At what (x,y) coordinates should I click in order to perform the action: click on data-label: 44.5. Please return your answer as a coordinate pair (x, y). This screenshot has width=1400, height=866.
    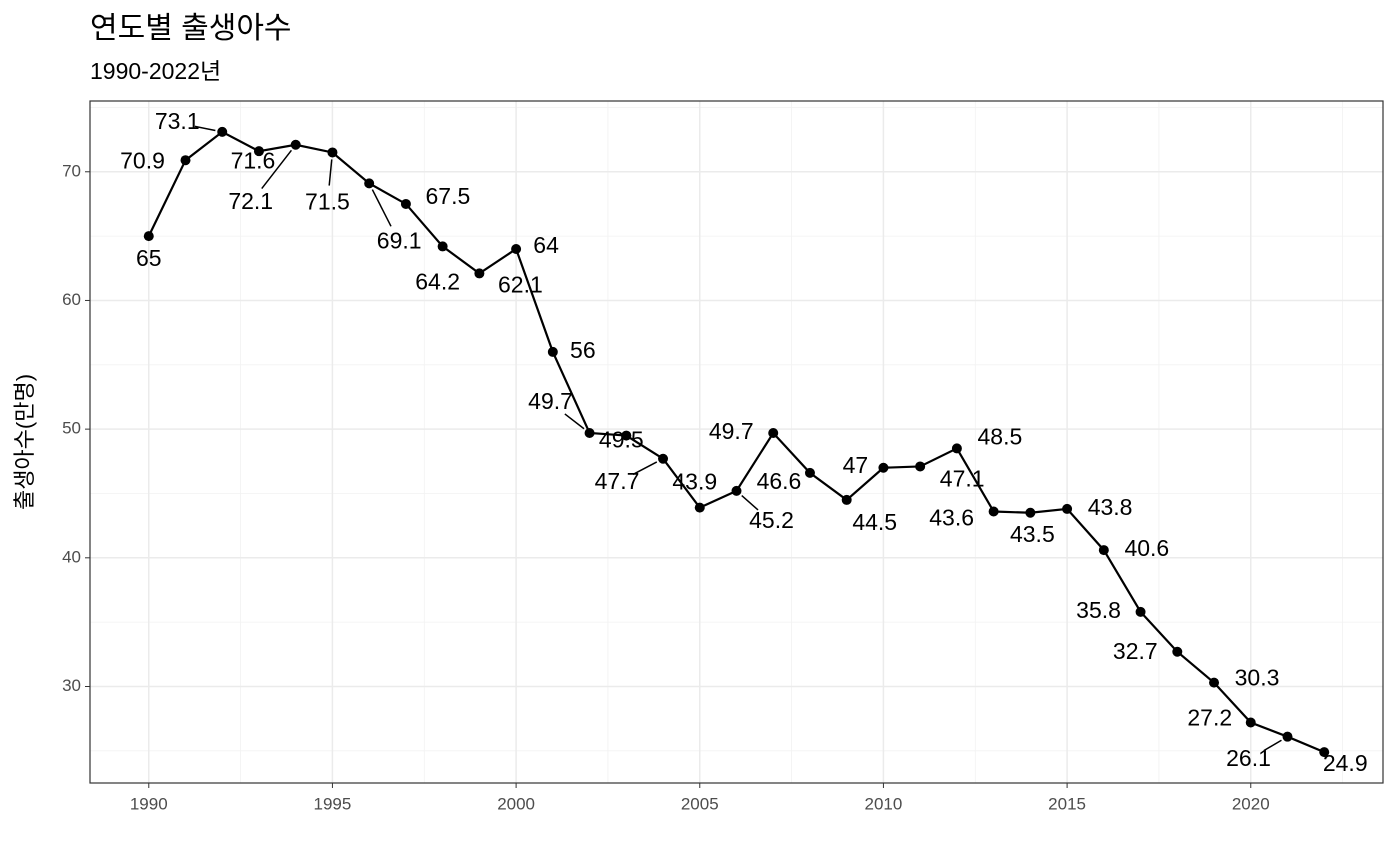
    Looking at the image, I should click on (874, 522).